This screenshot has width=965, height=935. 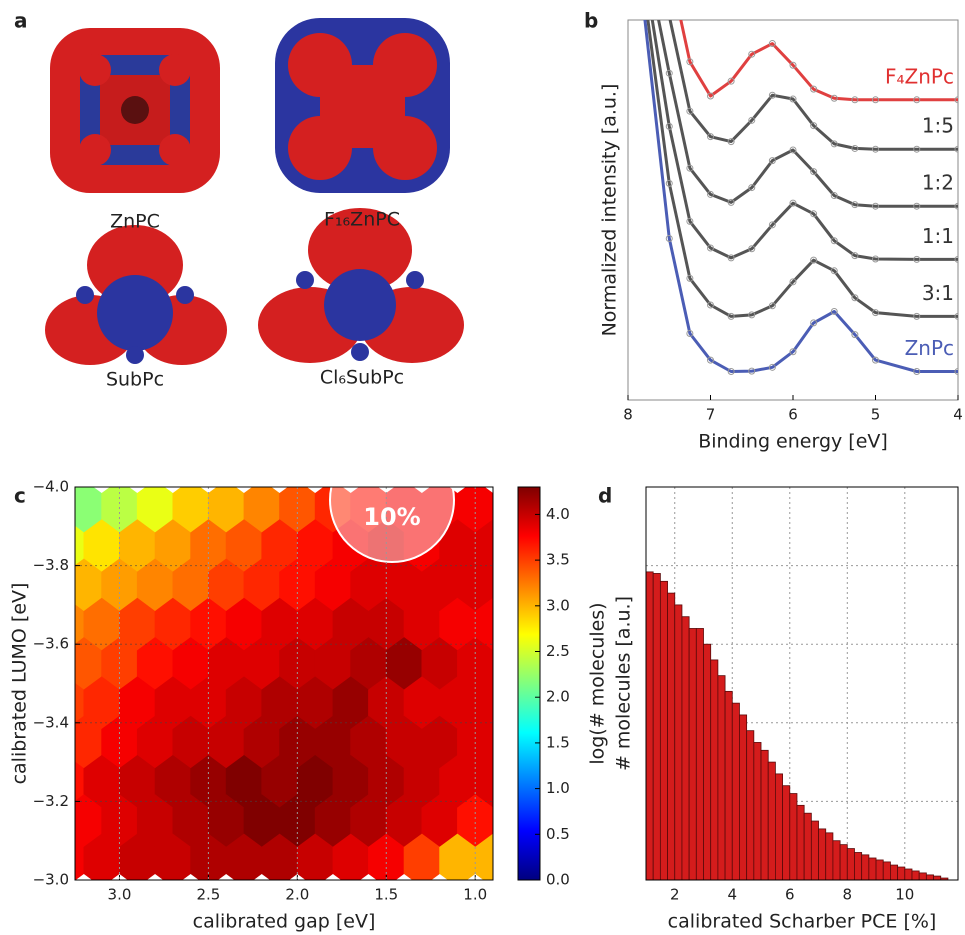 What do you see at coordinates (21, 21) in the screenshot?
I see `panel-label: a` at bounding box center [21, 21].